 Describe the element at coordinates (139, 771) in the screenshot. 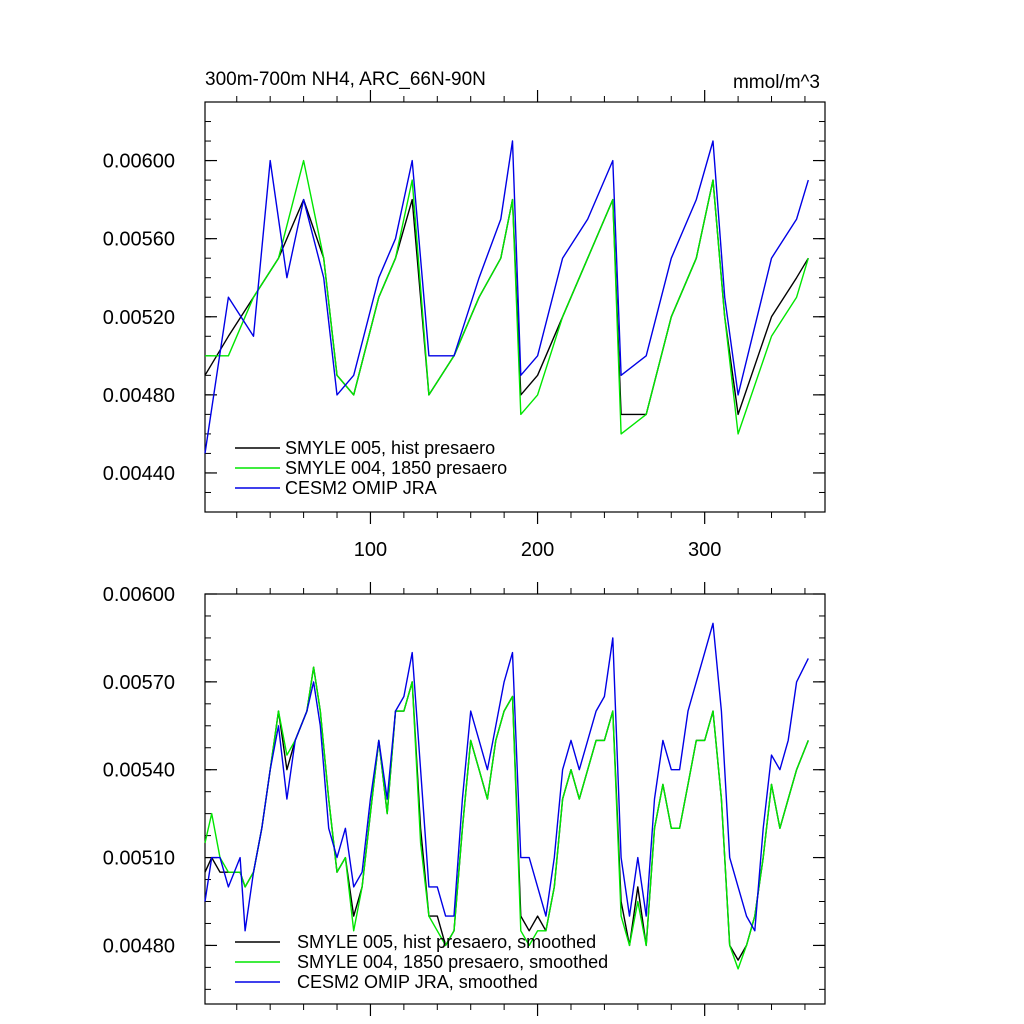

I see `y-tick-label: 0.00540` at that location.